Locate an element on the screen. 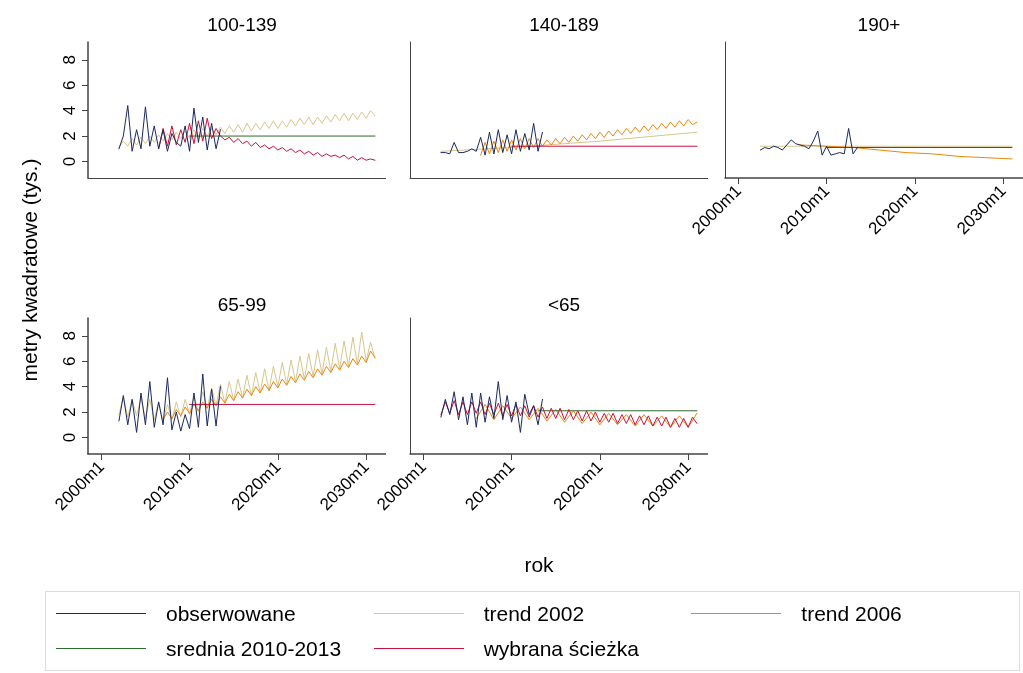 This screenshot has width=1023, height=673. chart-title: 65-99 is located at coordinates (242, 304).